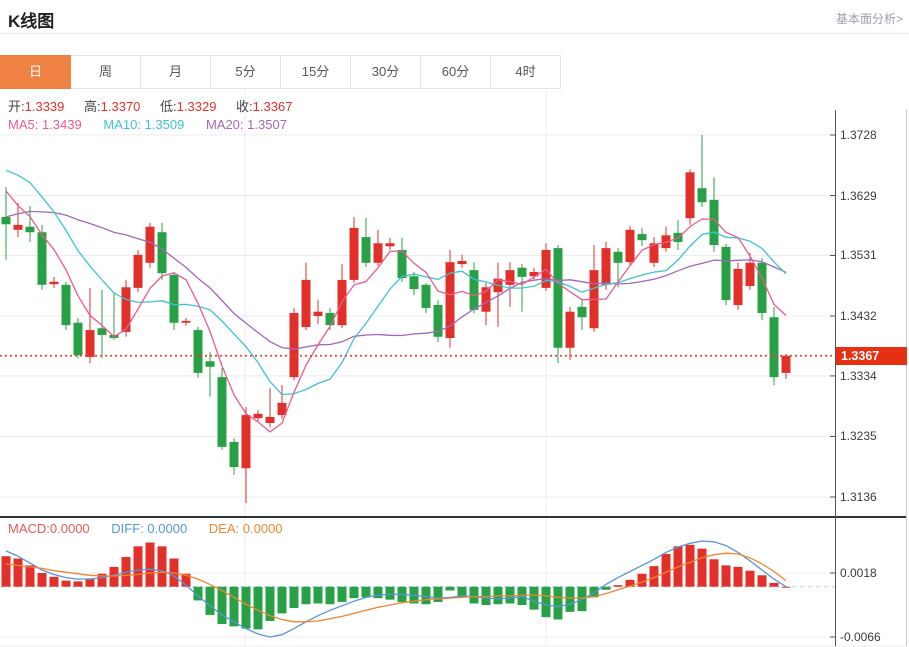  I want to click on price-tick-label: 1.3629, so click(858, 195).